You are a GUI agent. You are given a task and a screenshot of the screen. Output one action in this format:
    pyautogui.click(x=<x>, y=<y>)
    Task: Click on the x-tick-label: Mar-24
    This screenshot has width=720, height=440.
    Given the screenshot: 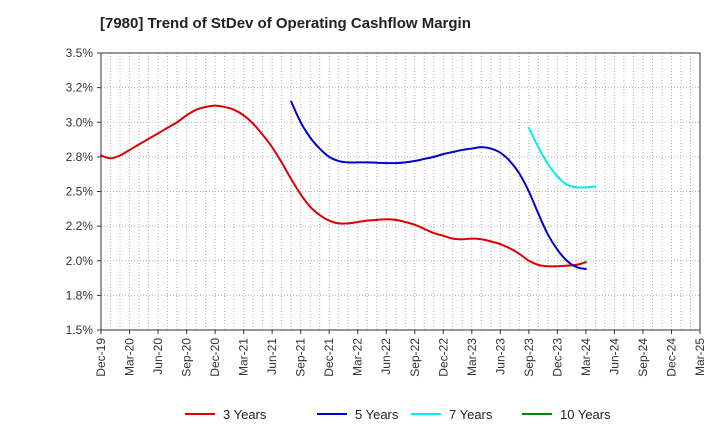 What is the action you would take?
    pyautogui.click(x=586, y=357)
    